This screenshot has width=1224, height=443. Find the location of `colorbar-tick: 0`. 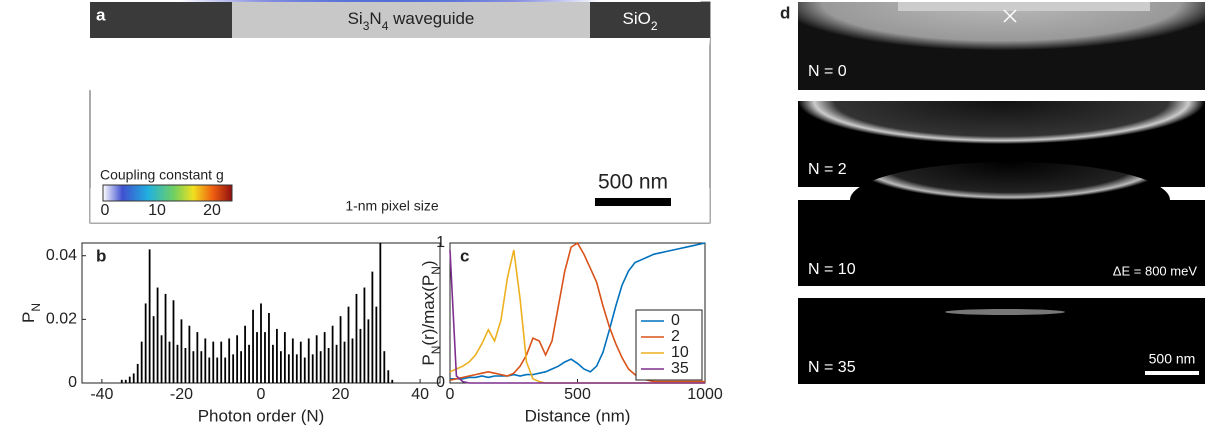

colorbar-tick: 0 is located at coordinates (105, 210).